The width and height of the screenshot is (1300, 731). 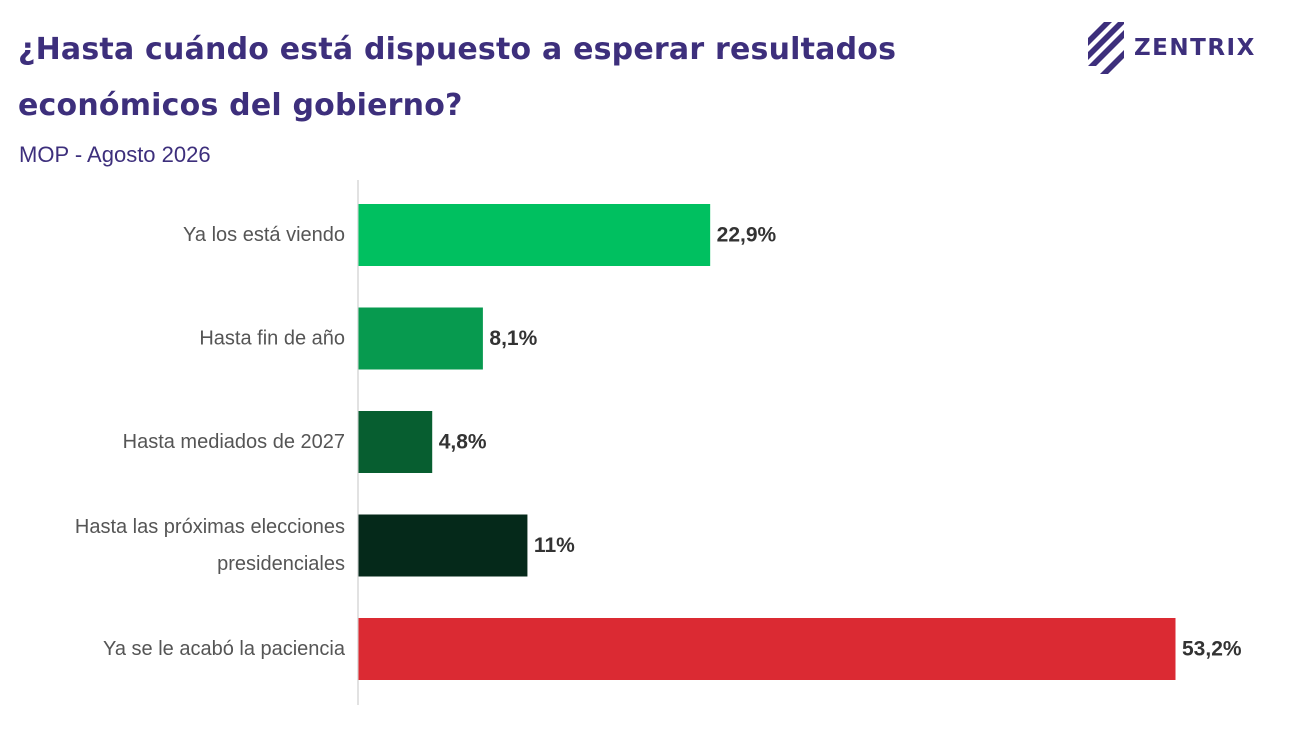 I want to click on chart-subtitle: MOP - Agosto 2026, so click(x=115, y=154).